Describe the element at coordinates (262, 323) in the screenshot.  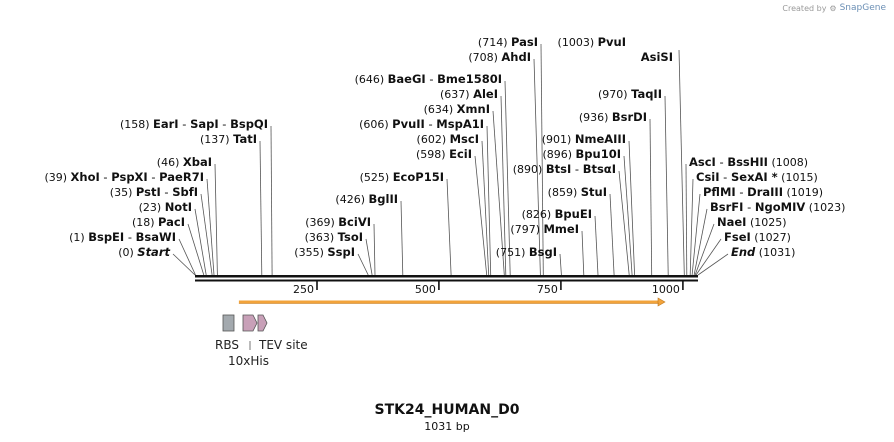
I see `tev-site-feature` at that location.